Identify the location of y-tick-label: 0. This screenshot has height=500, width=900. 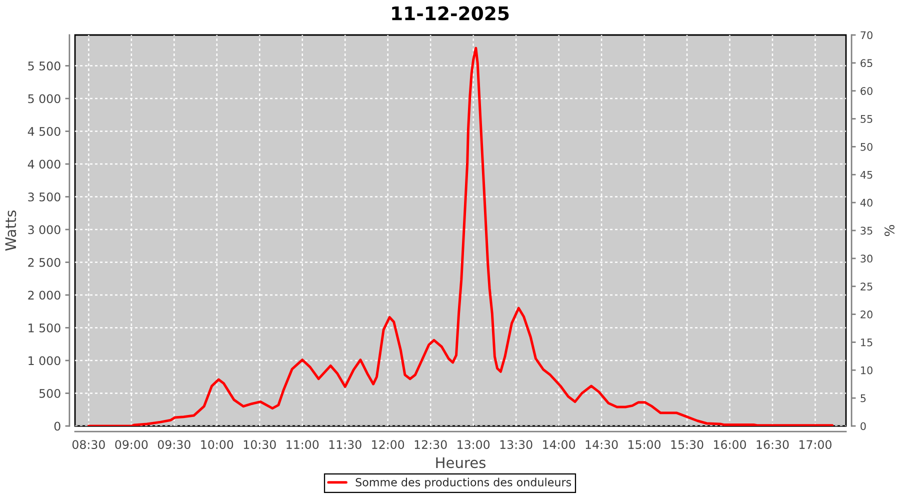
(57, 426).